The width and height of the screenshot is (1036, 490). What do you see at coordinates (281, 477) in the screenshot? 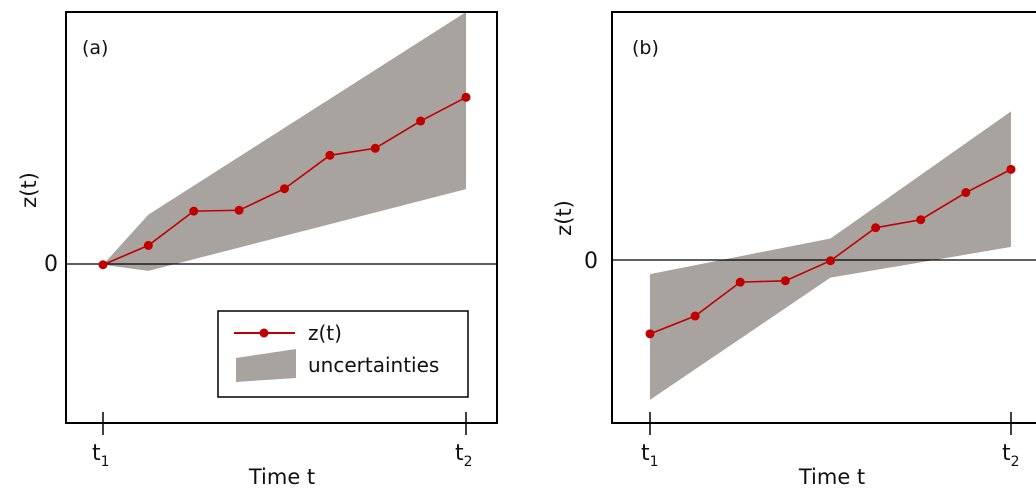
I see `x-axis-title-a: Time t` at bounding box center [281, 477].